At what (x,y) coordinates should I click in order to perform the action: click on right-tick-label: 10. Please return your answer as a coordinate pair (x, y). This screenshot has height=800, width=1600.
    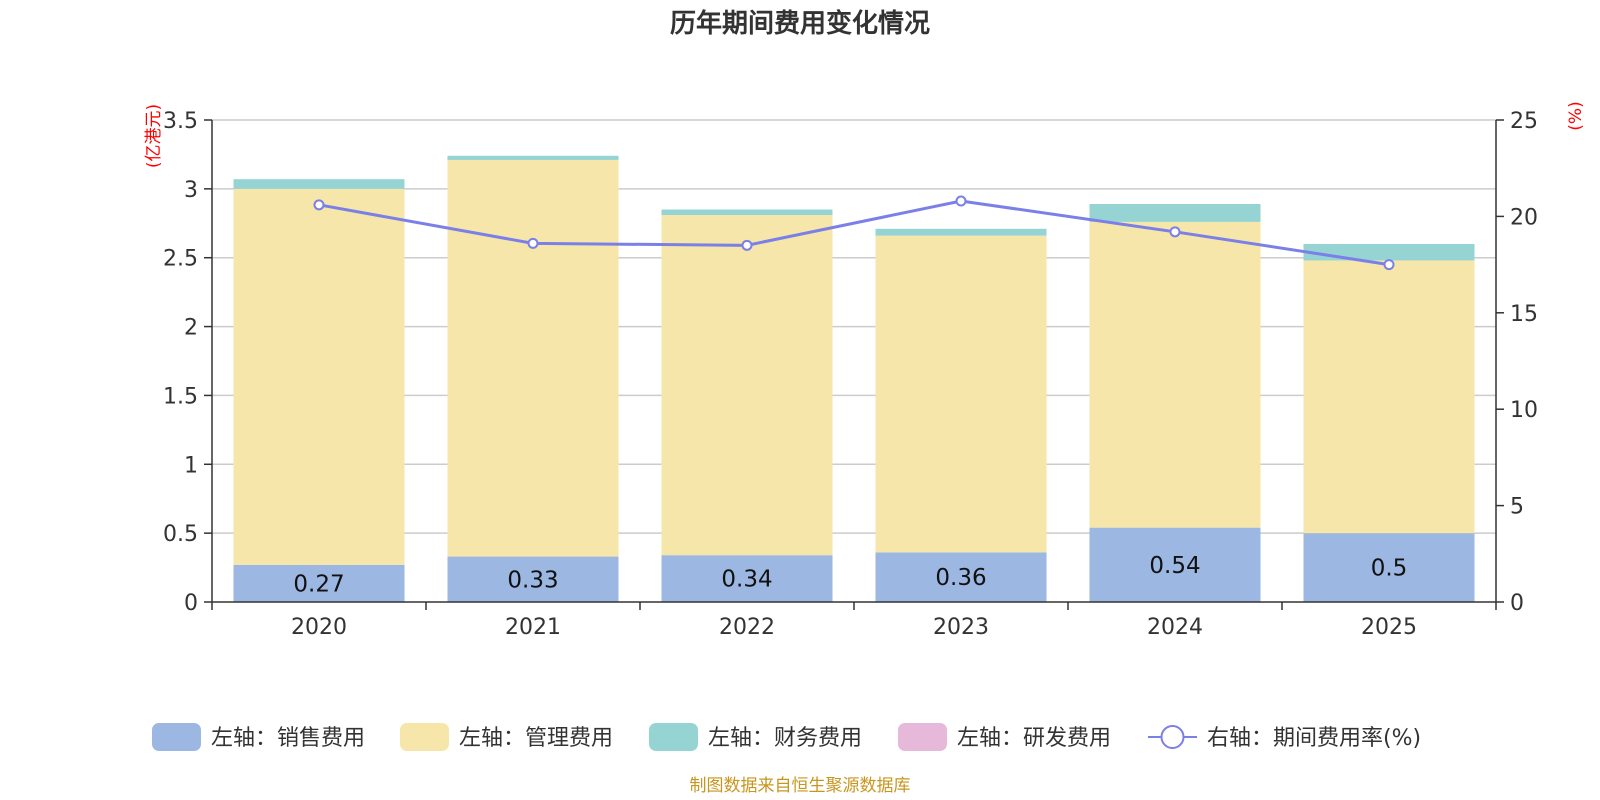
    Looking at the image, I should click on (1524, 410).